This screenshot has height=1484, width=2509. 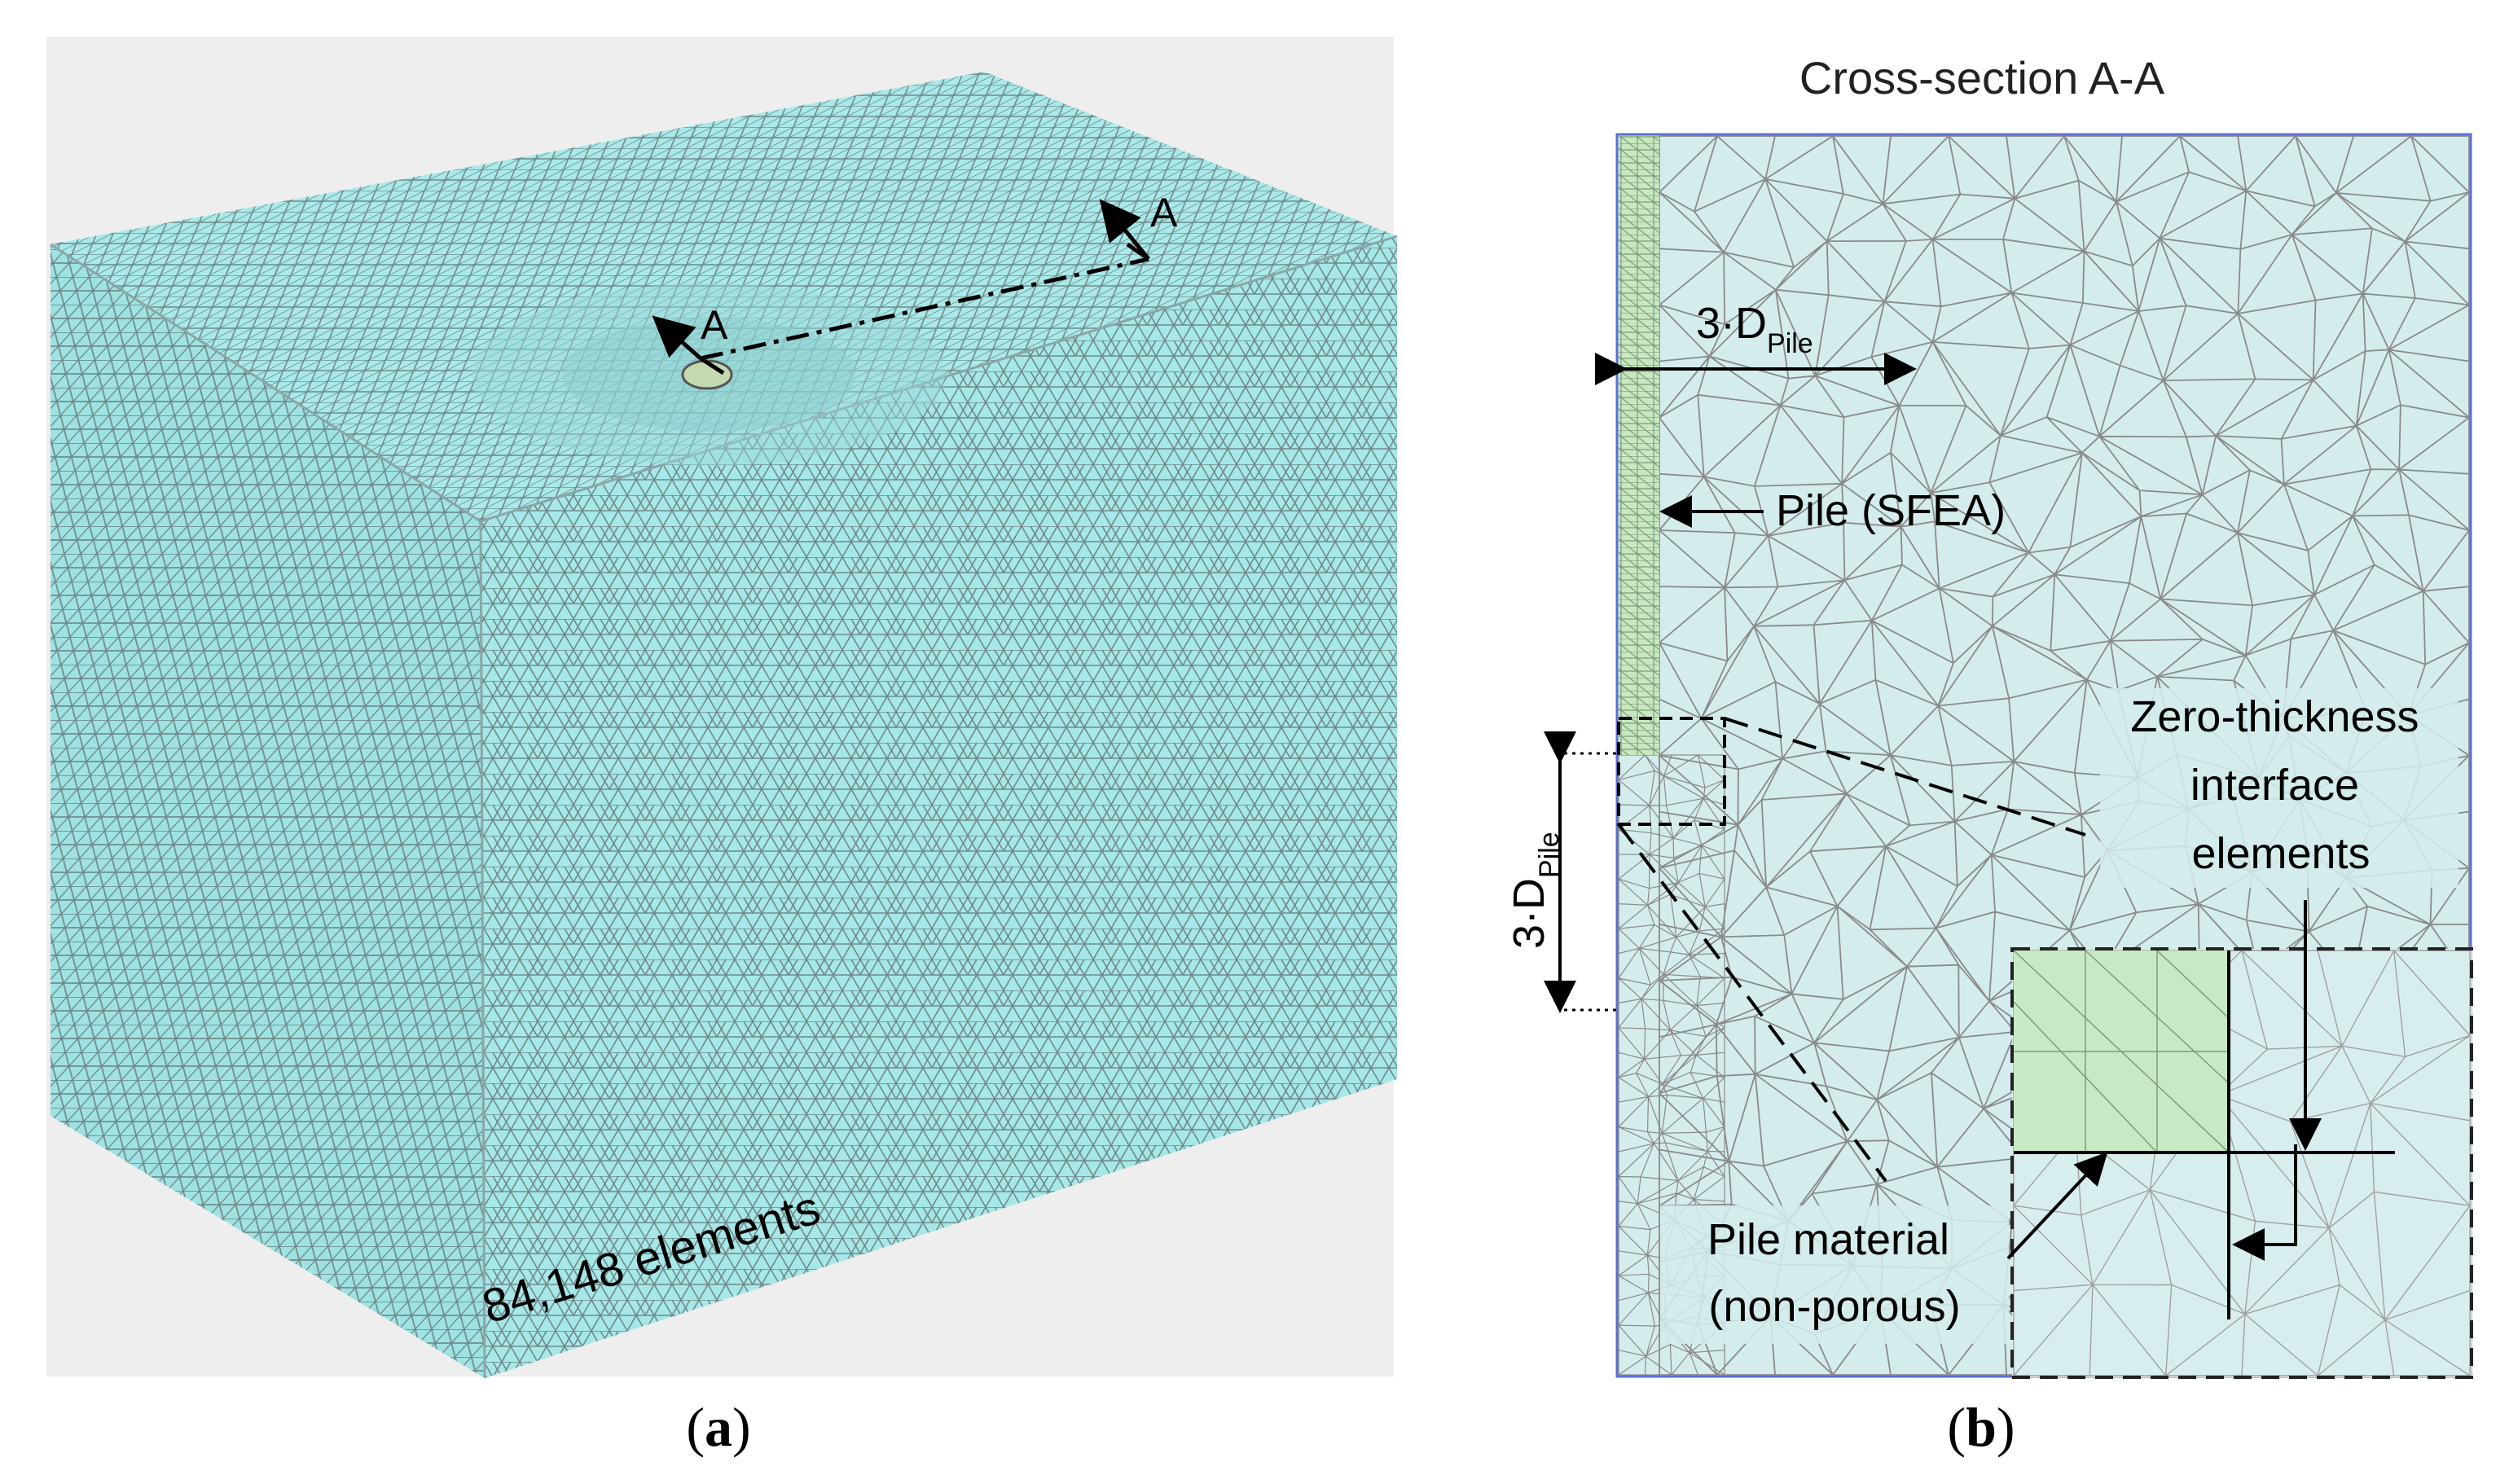 What do you see at coordinates (2280, 785) in the screenshot?
I see `interface-label: Zero-thickness interface elements` at bounding box center [2280, 785].